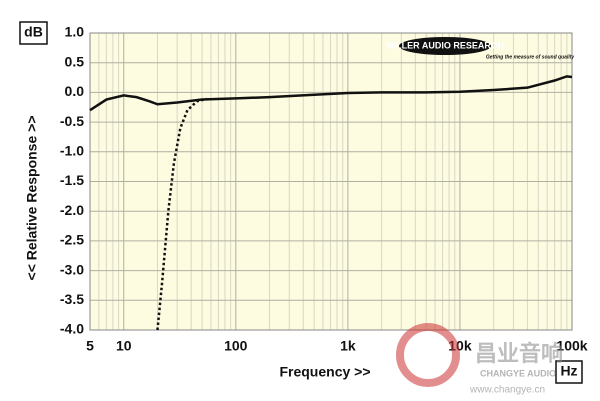  What do you see at coordinates (324, 372) in the screenshot?
I see `x-axis-label: Frequency >>` at bounding box center [324, 372].